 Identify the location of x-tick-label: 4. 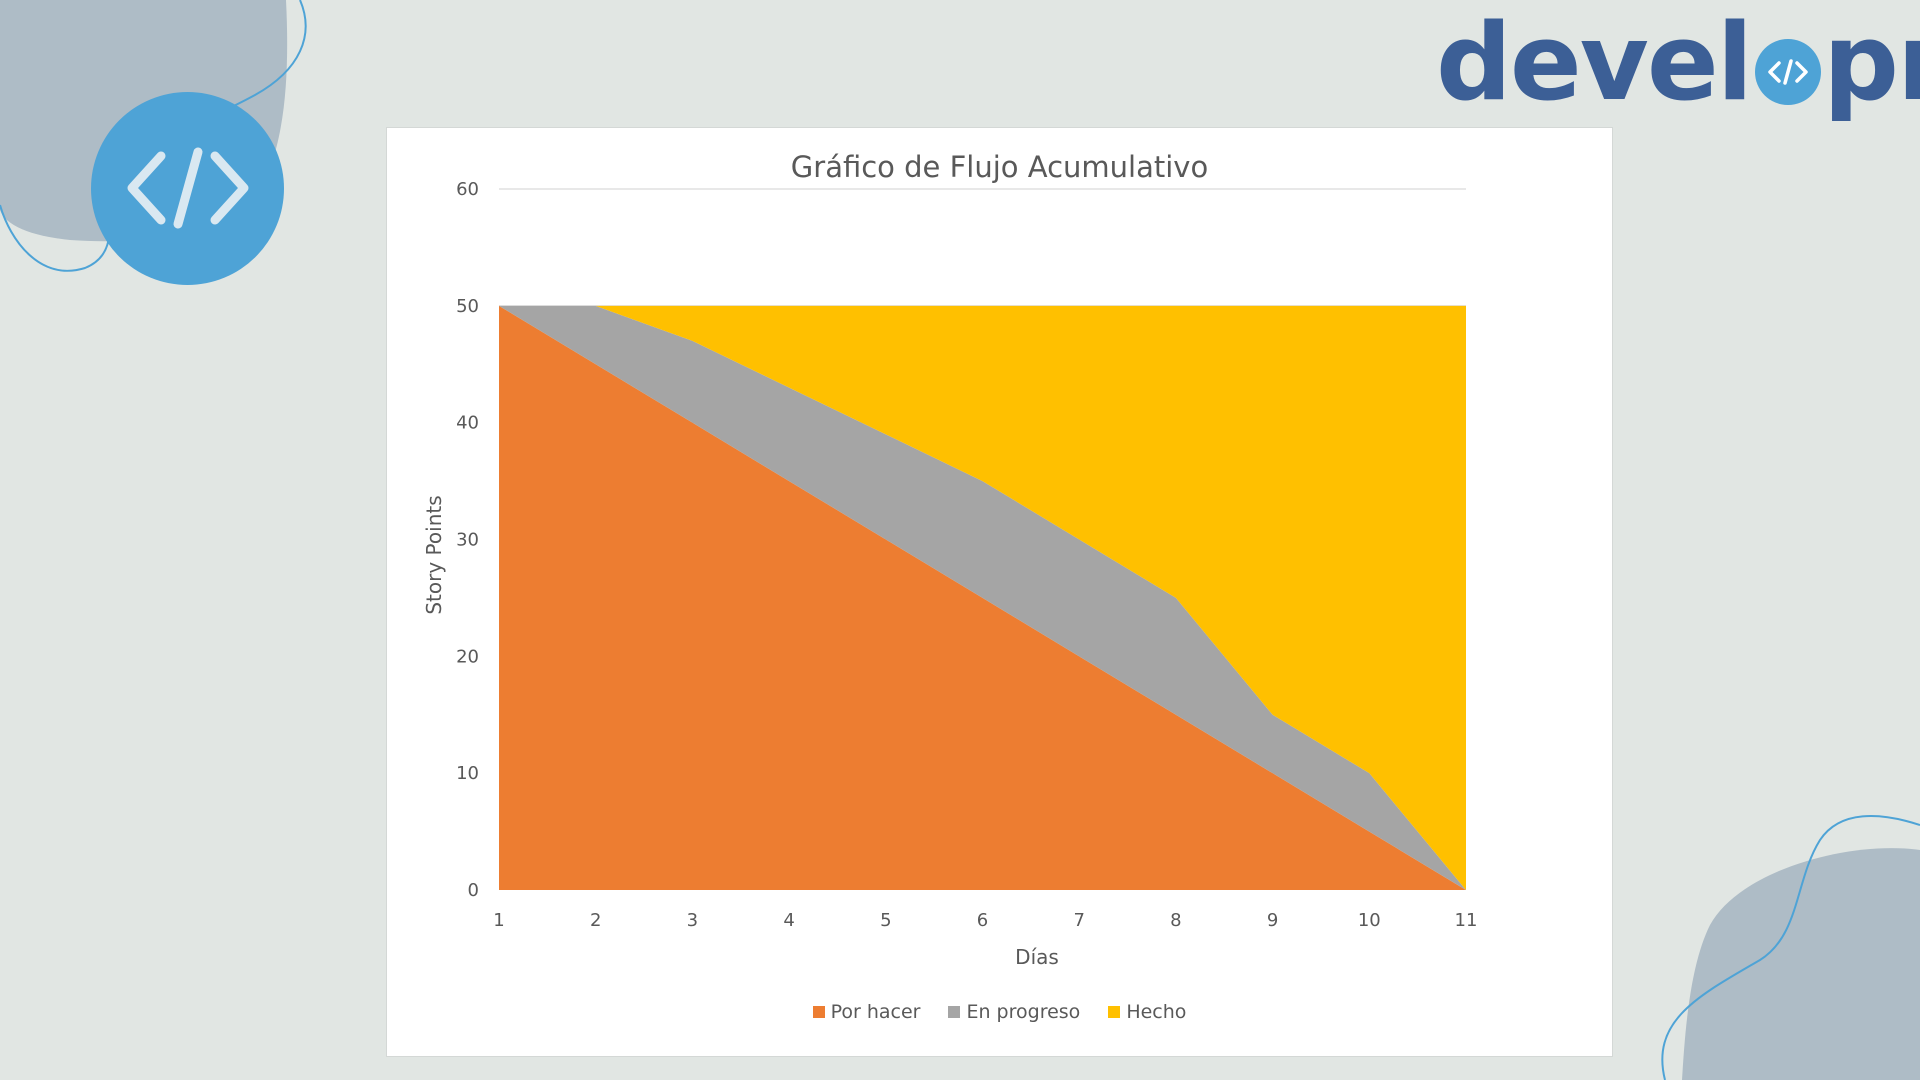
(788, 920).